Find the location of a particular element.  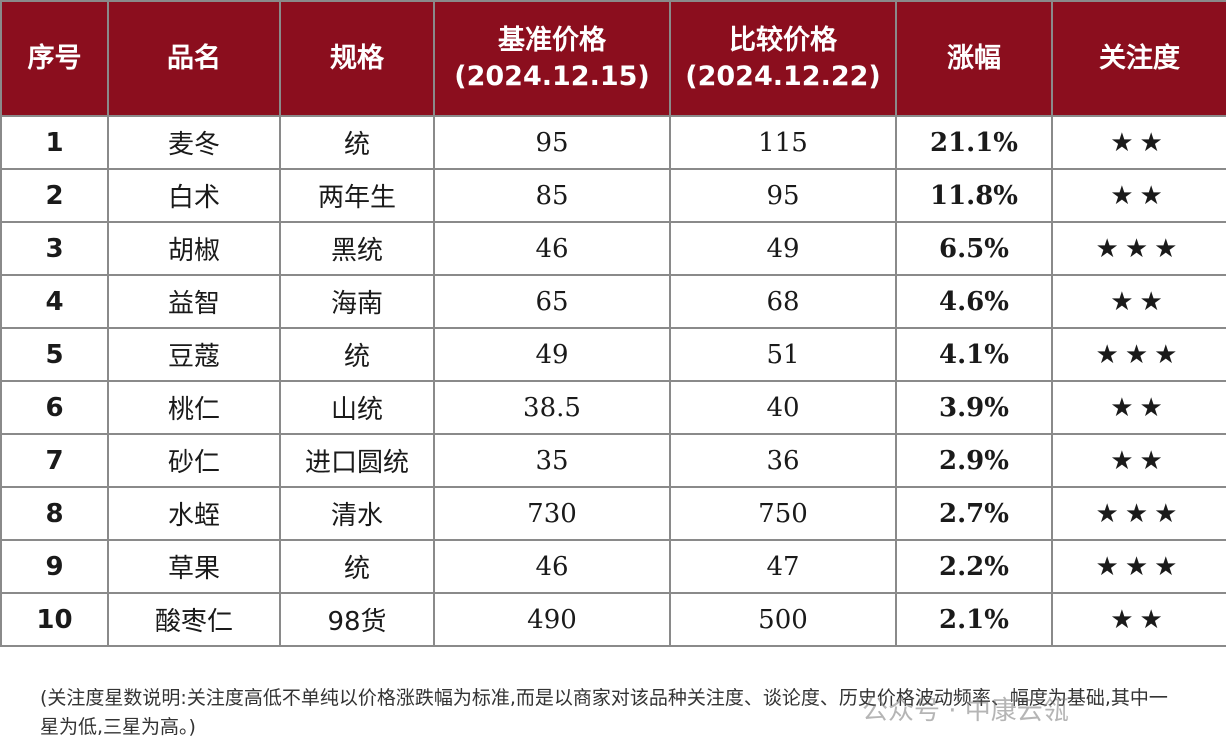

table-row: 10 酸枣仁 98货 490 500 2.1% ★★ is located at coordinates (613, 619).